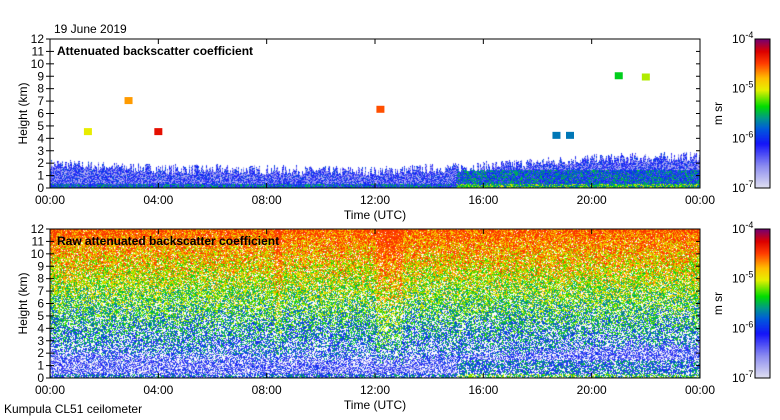  What do you see at coordinates (73, 409) in the screenshot?
I see `instrument-label: Kumpula CL51 ceilometer` at bounding box center [73, 409].